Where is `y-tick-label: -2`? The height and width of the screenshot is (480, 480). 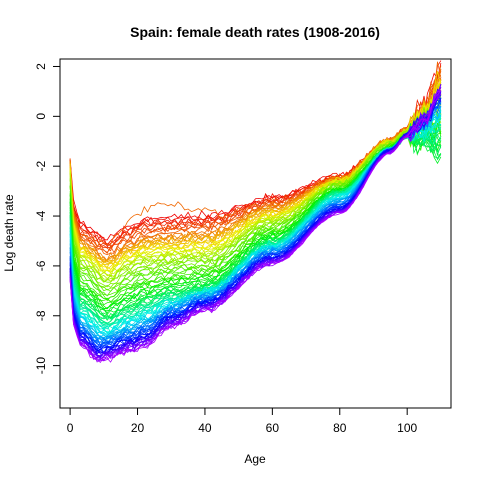 y-tick-label: -2 is located at coordinates (41, 166).